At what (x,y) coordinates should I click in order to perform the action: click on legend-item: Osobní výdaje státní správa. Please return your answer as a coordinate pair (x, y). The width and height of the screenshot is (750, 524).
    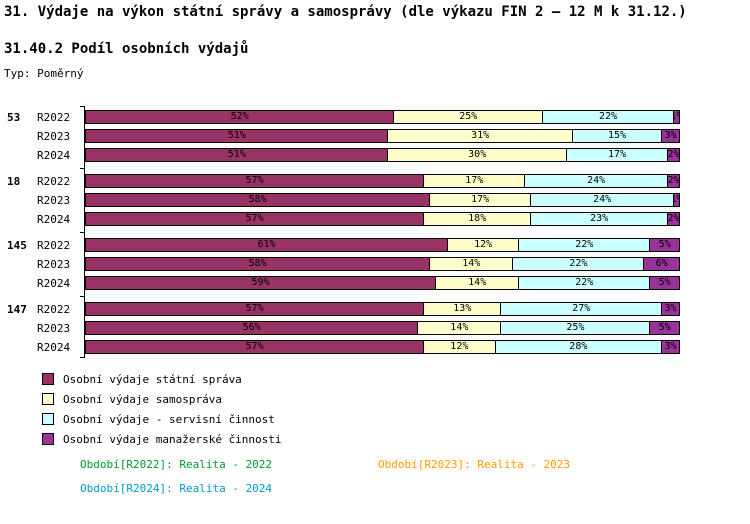
    Looking at the image, I should click on (162, 379).